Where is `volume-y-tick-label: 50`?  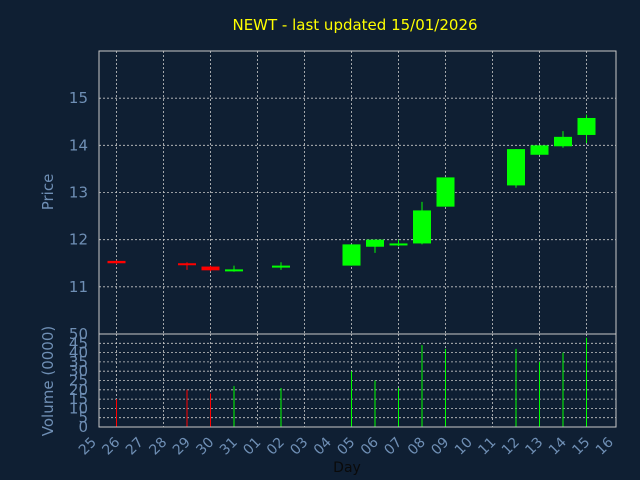
volume-y-tick-label: 50 is located at coordinates (78, 334).